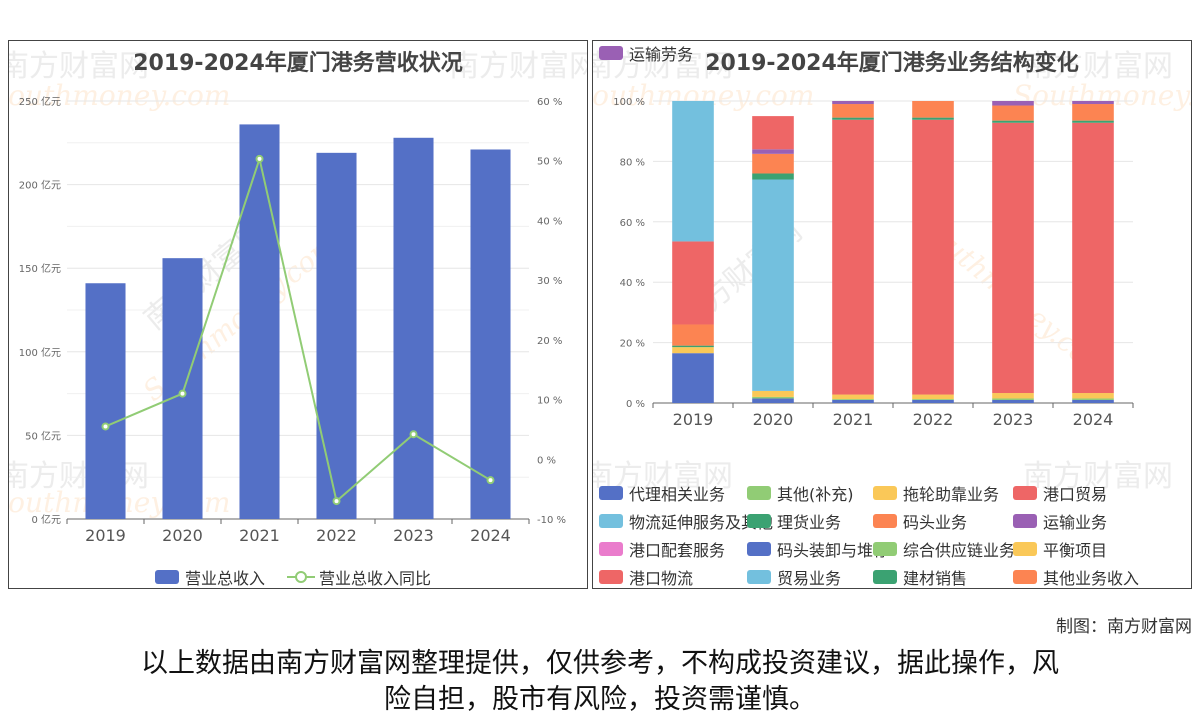 This screenshot has height=718, width=1200. I want to click on y-right-tick-label: 60 %, so click(549, 102).